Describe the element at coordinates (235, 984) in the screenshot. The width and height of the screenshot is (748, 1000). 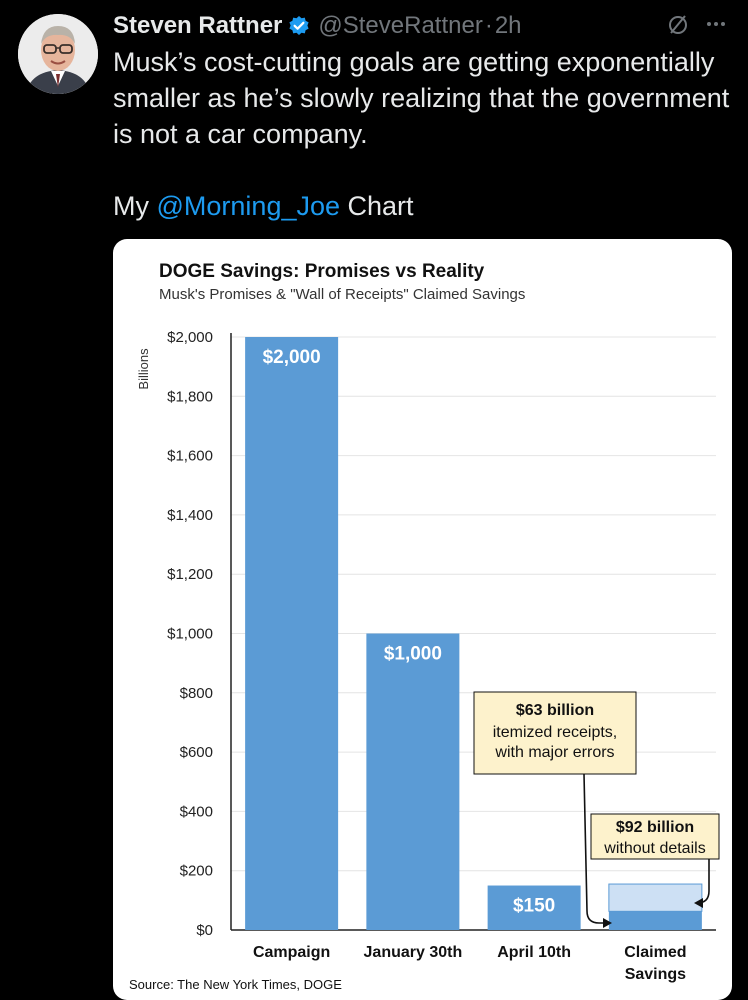
I see `chart-source: Source: The New York Times, DOGE` at that location.